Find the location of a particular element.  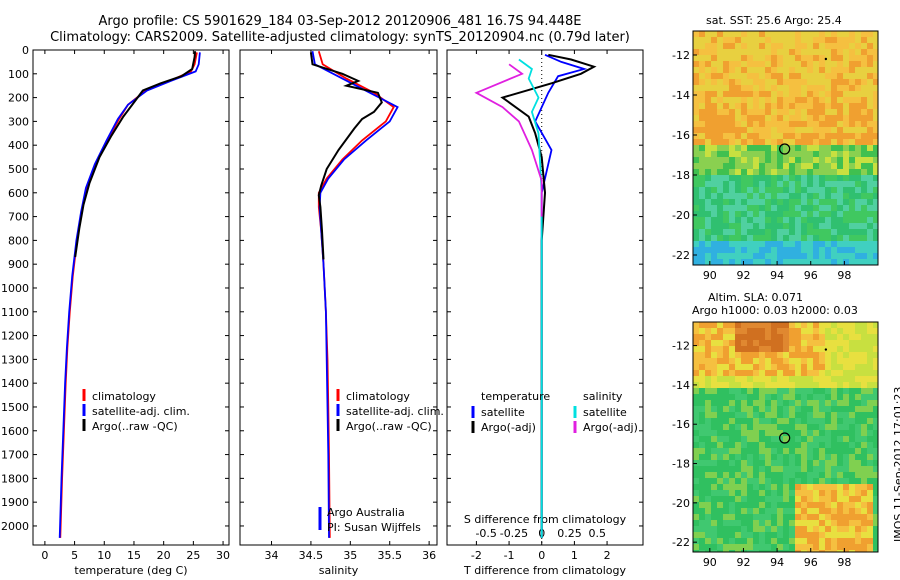

y-tick-label: 1500 is located at coordinates (15, 407).